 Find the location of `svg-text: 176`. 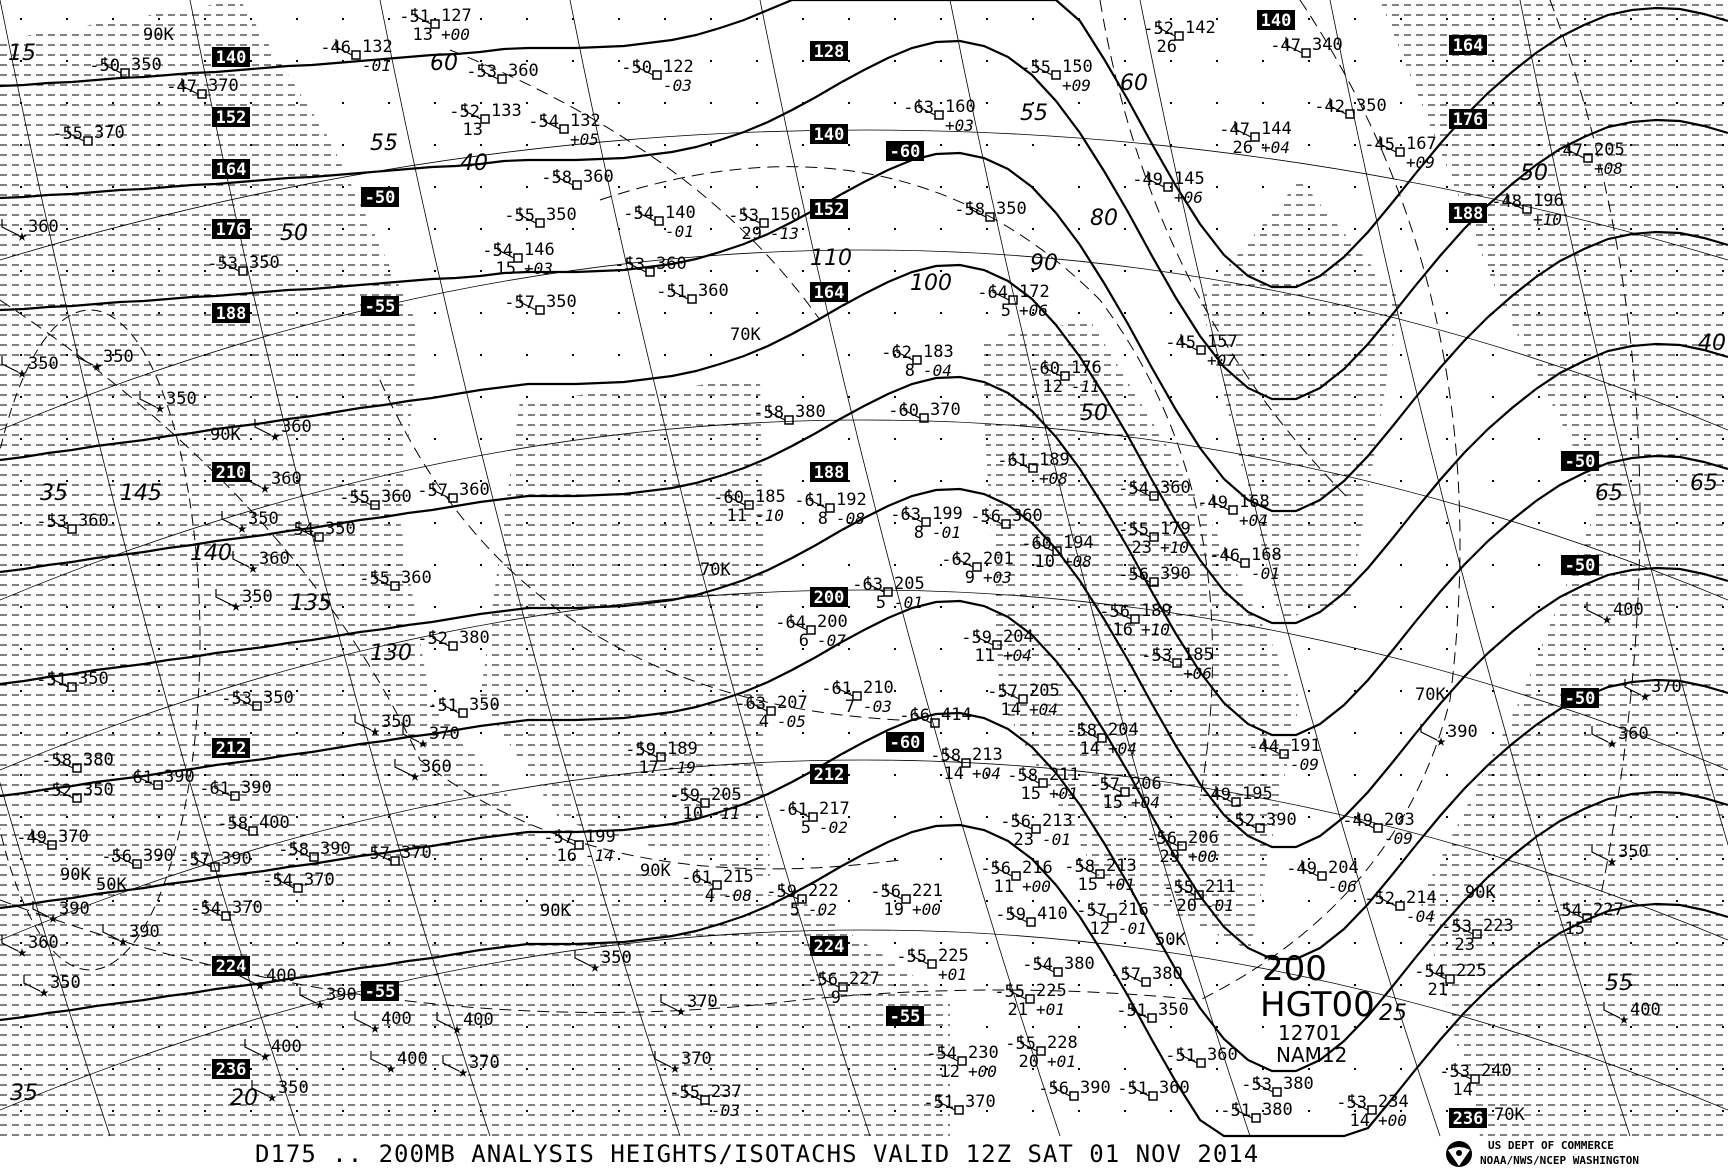

svg-text: 176 is located at coordinates (1468, 120).